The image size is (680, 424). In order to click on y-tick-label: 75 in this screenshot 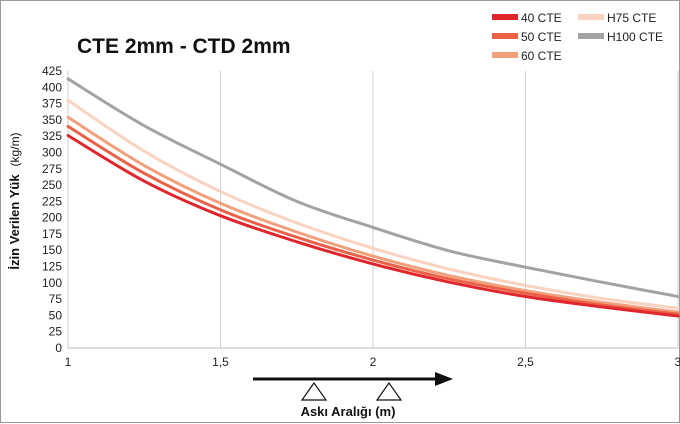, I will do `click(56, 299)`.